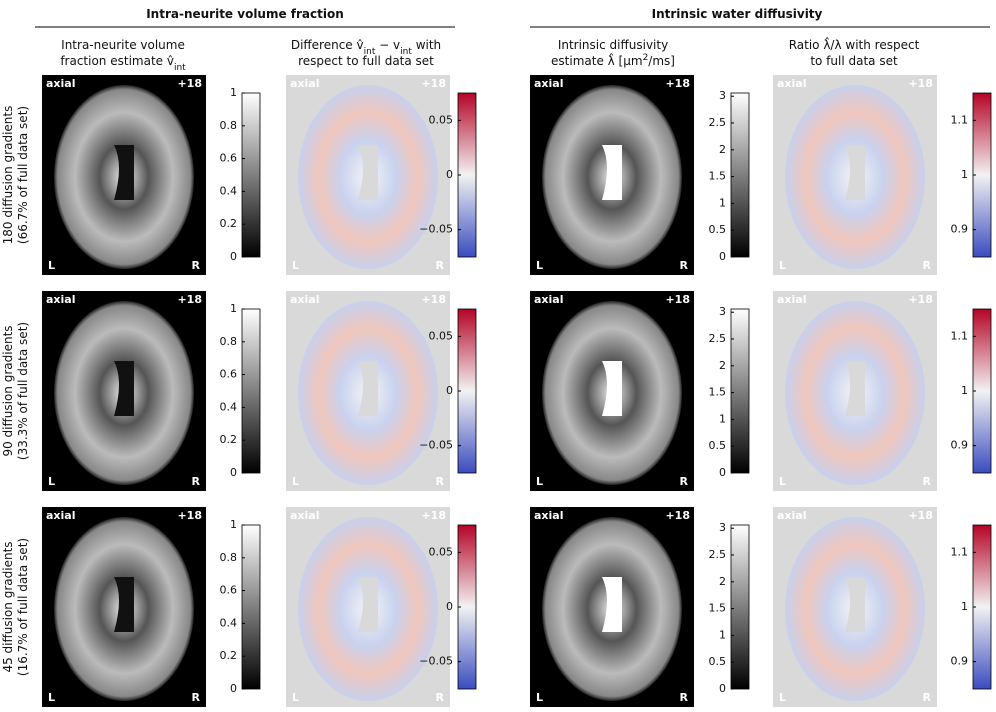 This screenshot has width=996, height=712. I want to click on header-segment: Intra-neurite volume, so click(123, 45).